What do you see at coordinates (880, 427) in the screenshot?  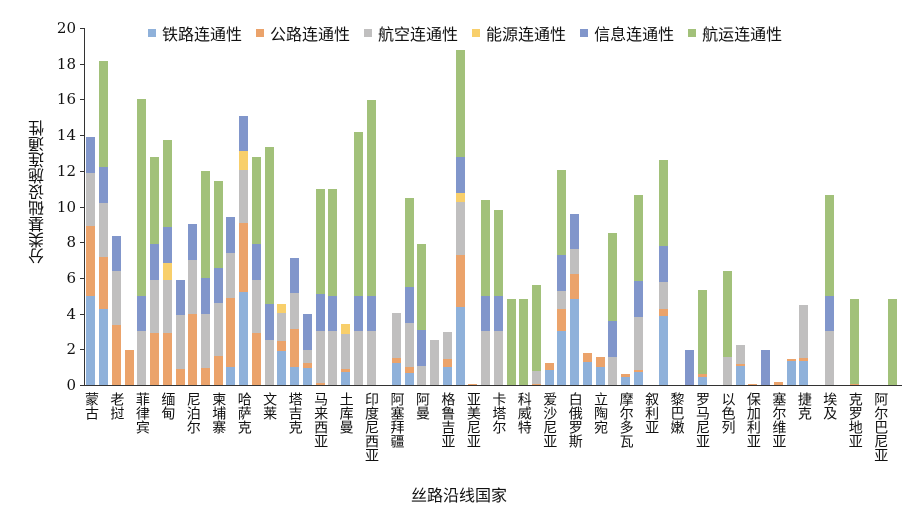 I see `x-tick-label: 阿尔巴尼亚` at bounding box center [880, 427].